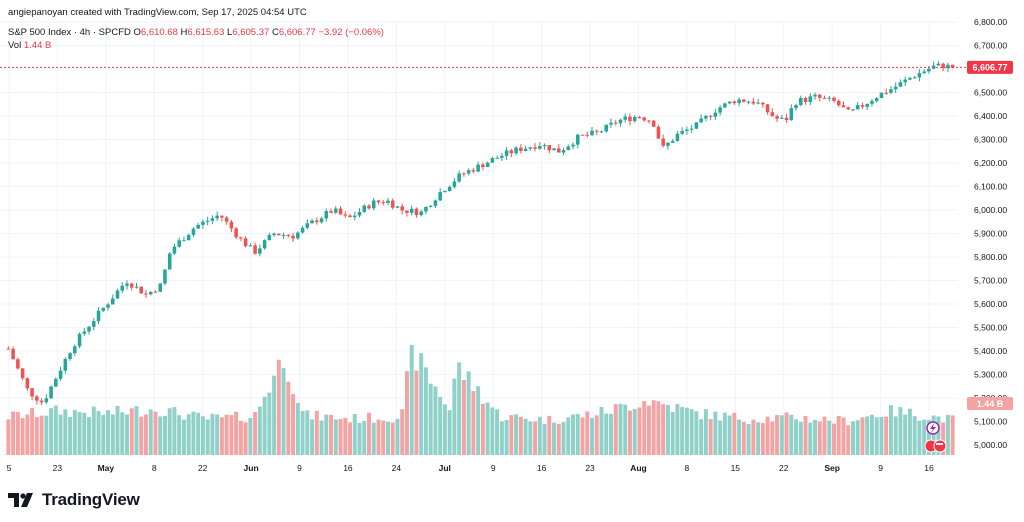 The image size is (1024, 522). Describe the element at coordinates (470, 468) in the screenshot. I see `time-axis: 5 23 May 8 22 Jun 9 16 24 Jul 9 16 23 Aug 8 15 22 Sep 9 16` at that location.